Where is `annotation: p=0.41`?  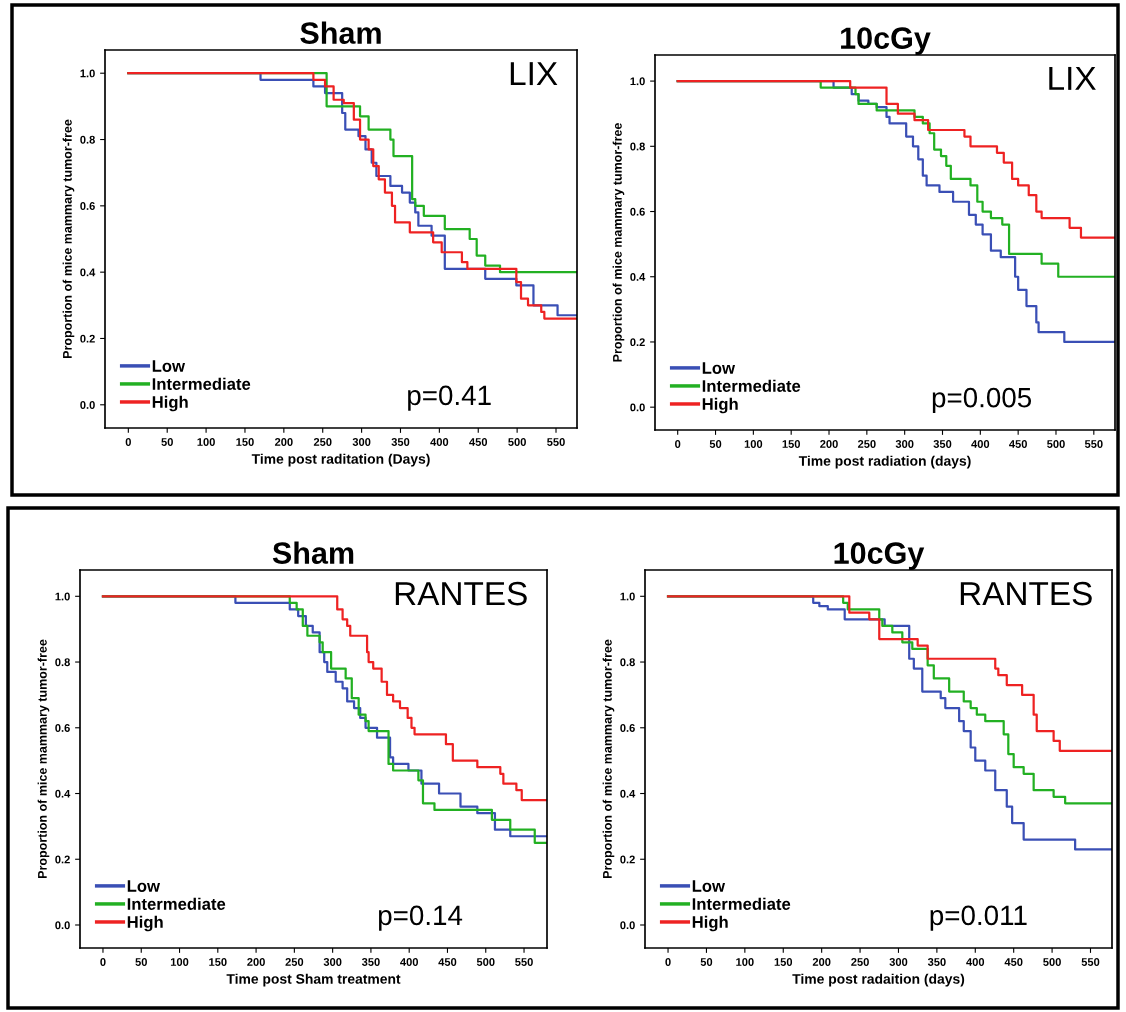
annotation: p=0.41 is located at coordinates (449, 398).